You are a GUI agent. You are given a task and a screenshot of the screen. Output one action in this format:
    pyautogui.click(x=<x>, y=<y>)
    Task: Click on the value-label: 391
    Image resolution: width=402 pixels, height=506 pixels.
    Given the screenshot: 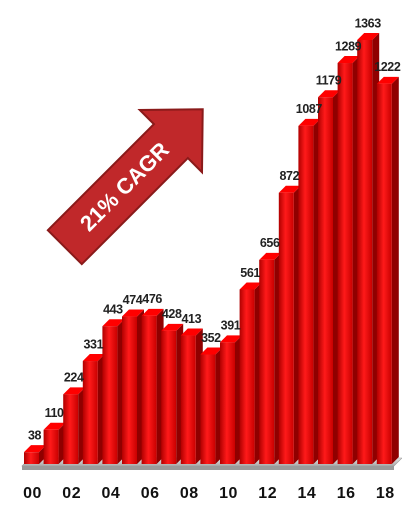 What is the action you would take?
    pyautogui.click(x=231, y=326)
    